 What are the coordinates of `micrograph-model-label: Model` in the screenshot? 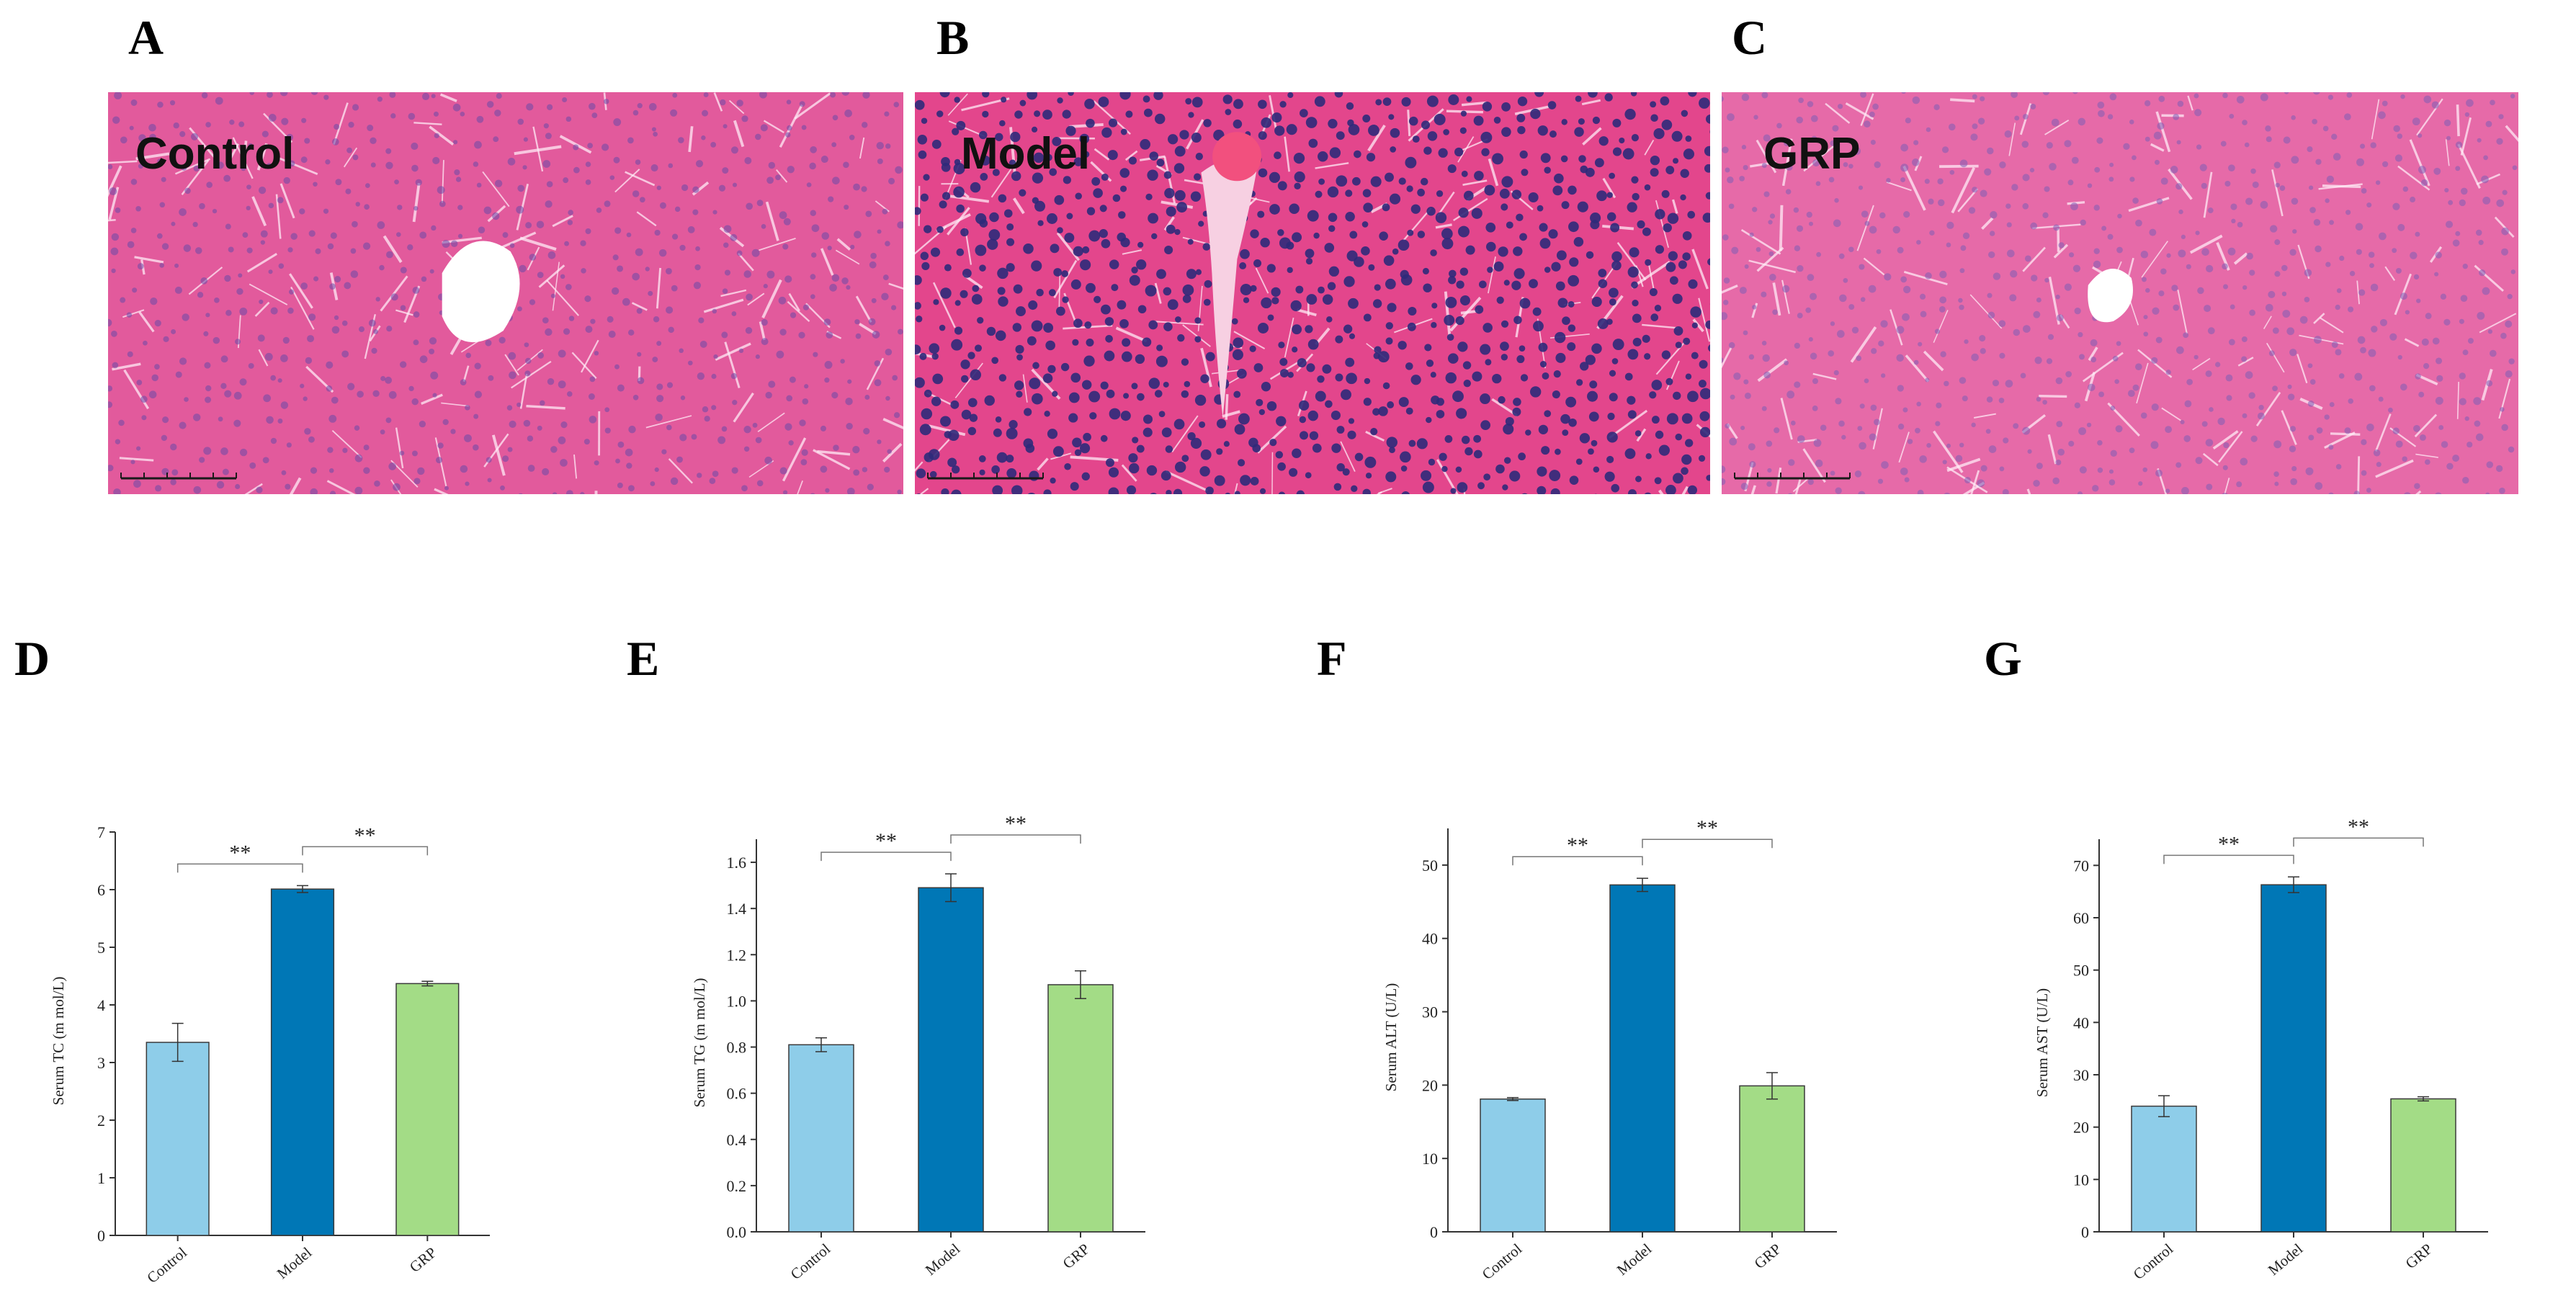 It's located at (1026, 154).